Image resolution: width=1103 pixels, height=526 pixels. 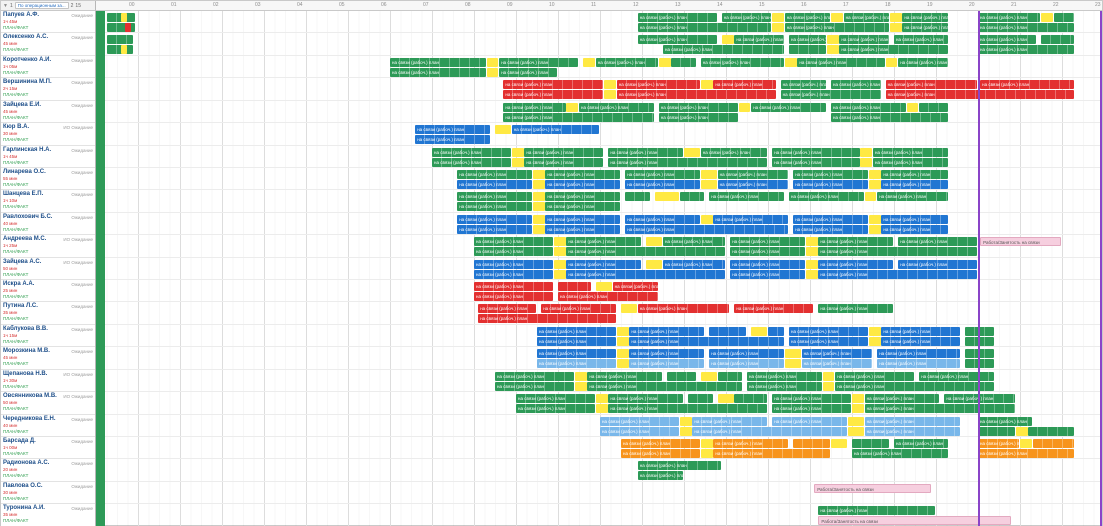 What do you see at coordinates (48, 426) in the screenshot?
I see `employee-row: Чередникова Е.Н. Ожидание 40 мин ПЛАН/ФАКТ` at bounding box center [48, 426].